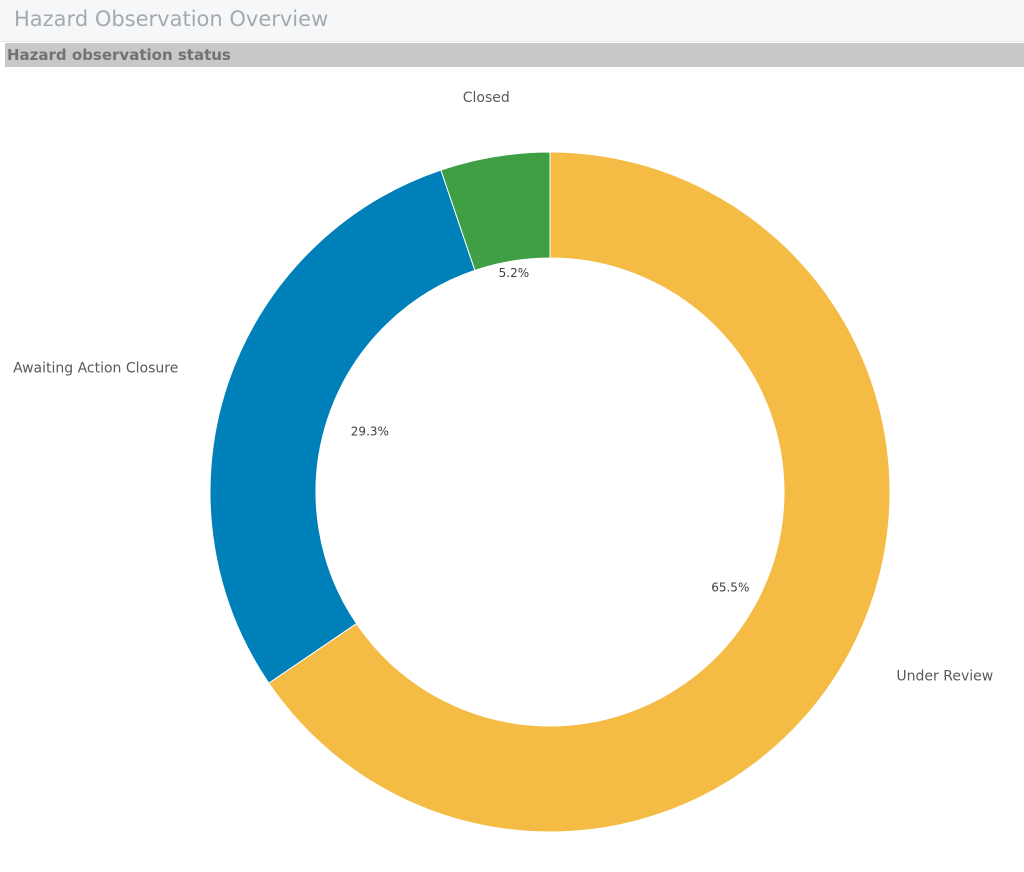  Describe the element at coordinates (550, 430) in the screenshot. I see `chart-percent-labels: 65.5% 29.3% 5.2%` at that location.